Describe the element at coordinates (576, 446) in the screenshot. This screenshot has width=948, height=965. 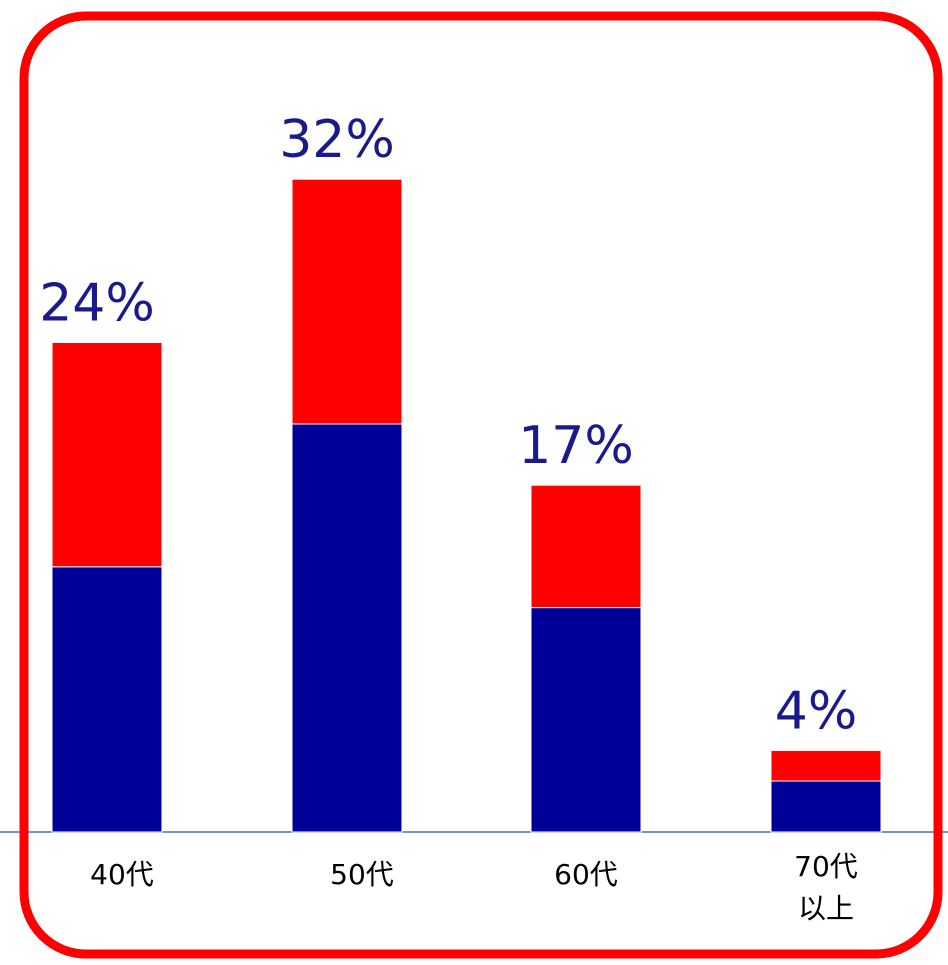
I see `value-label: 17%` at that location.